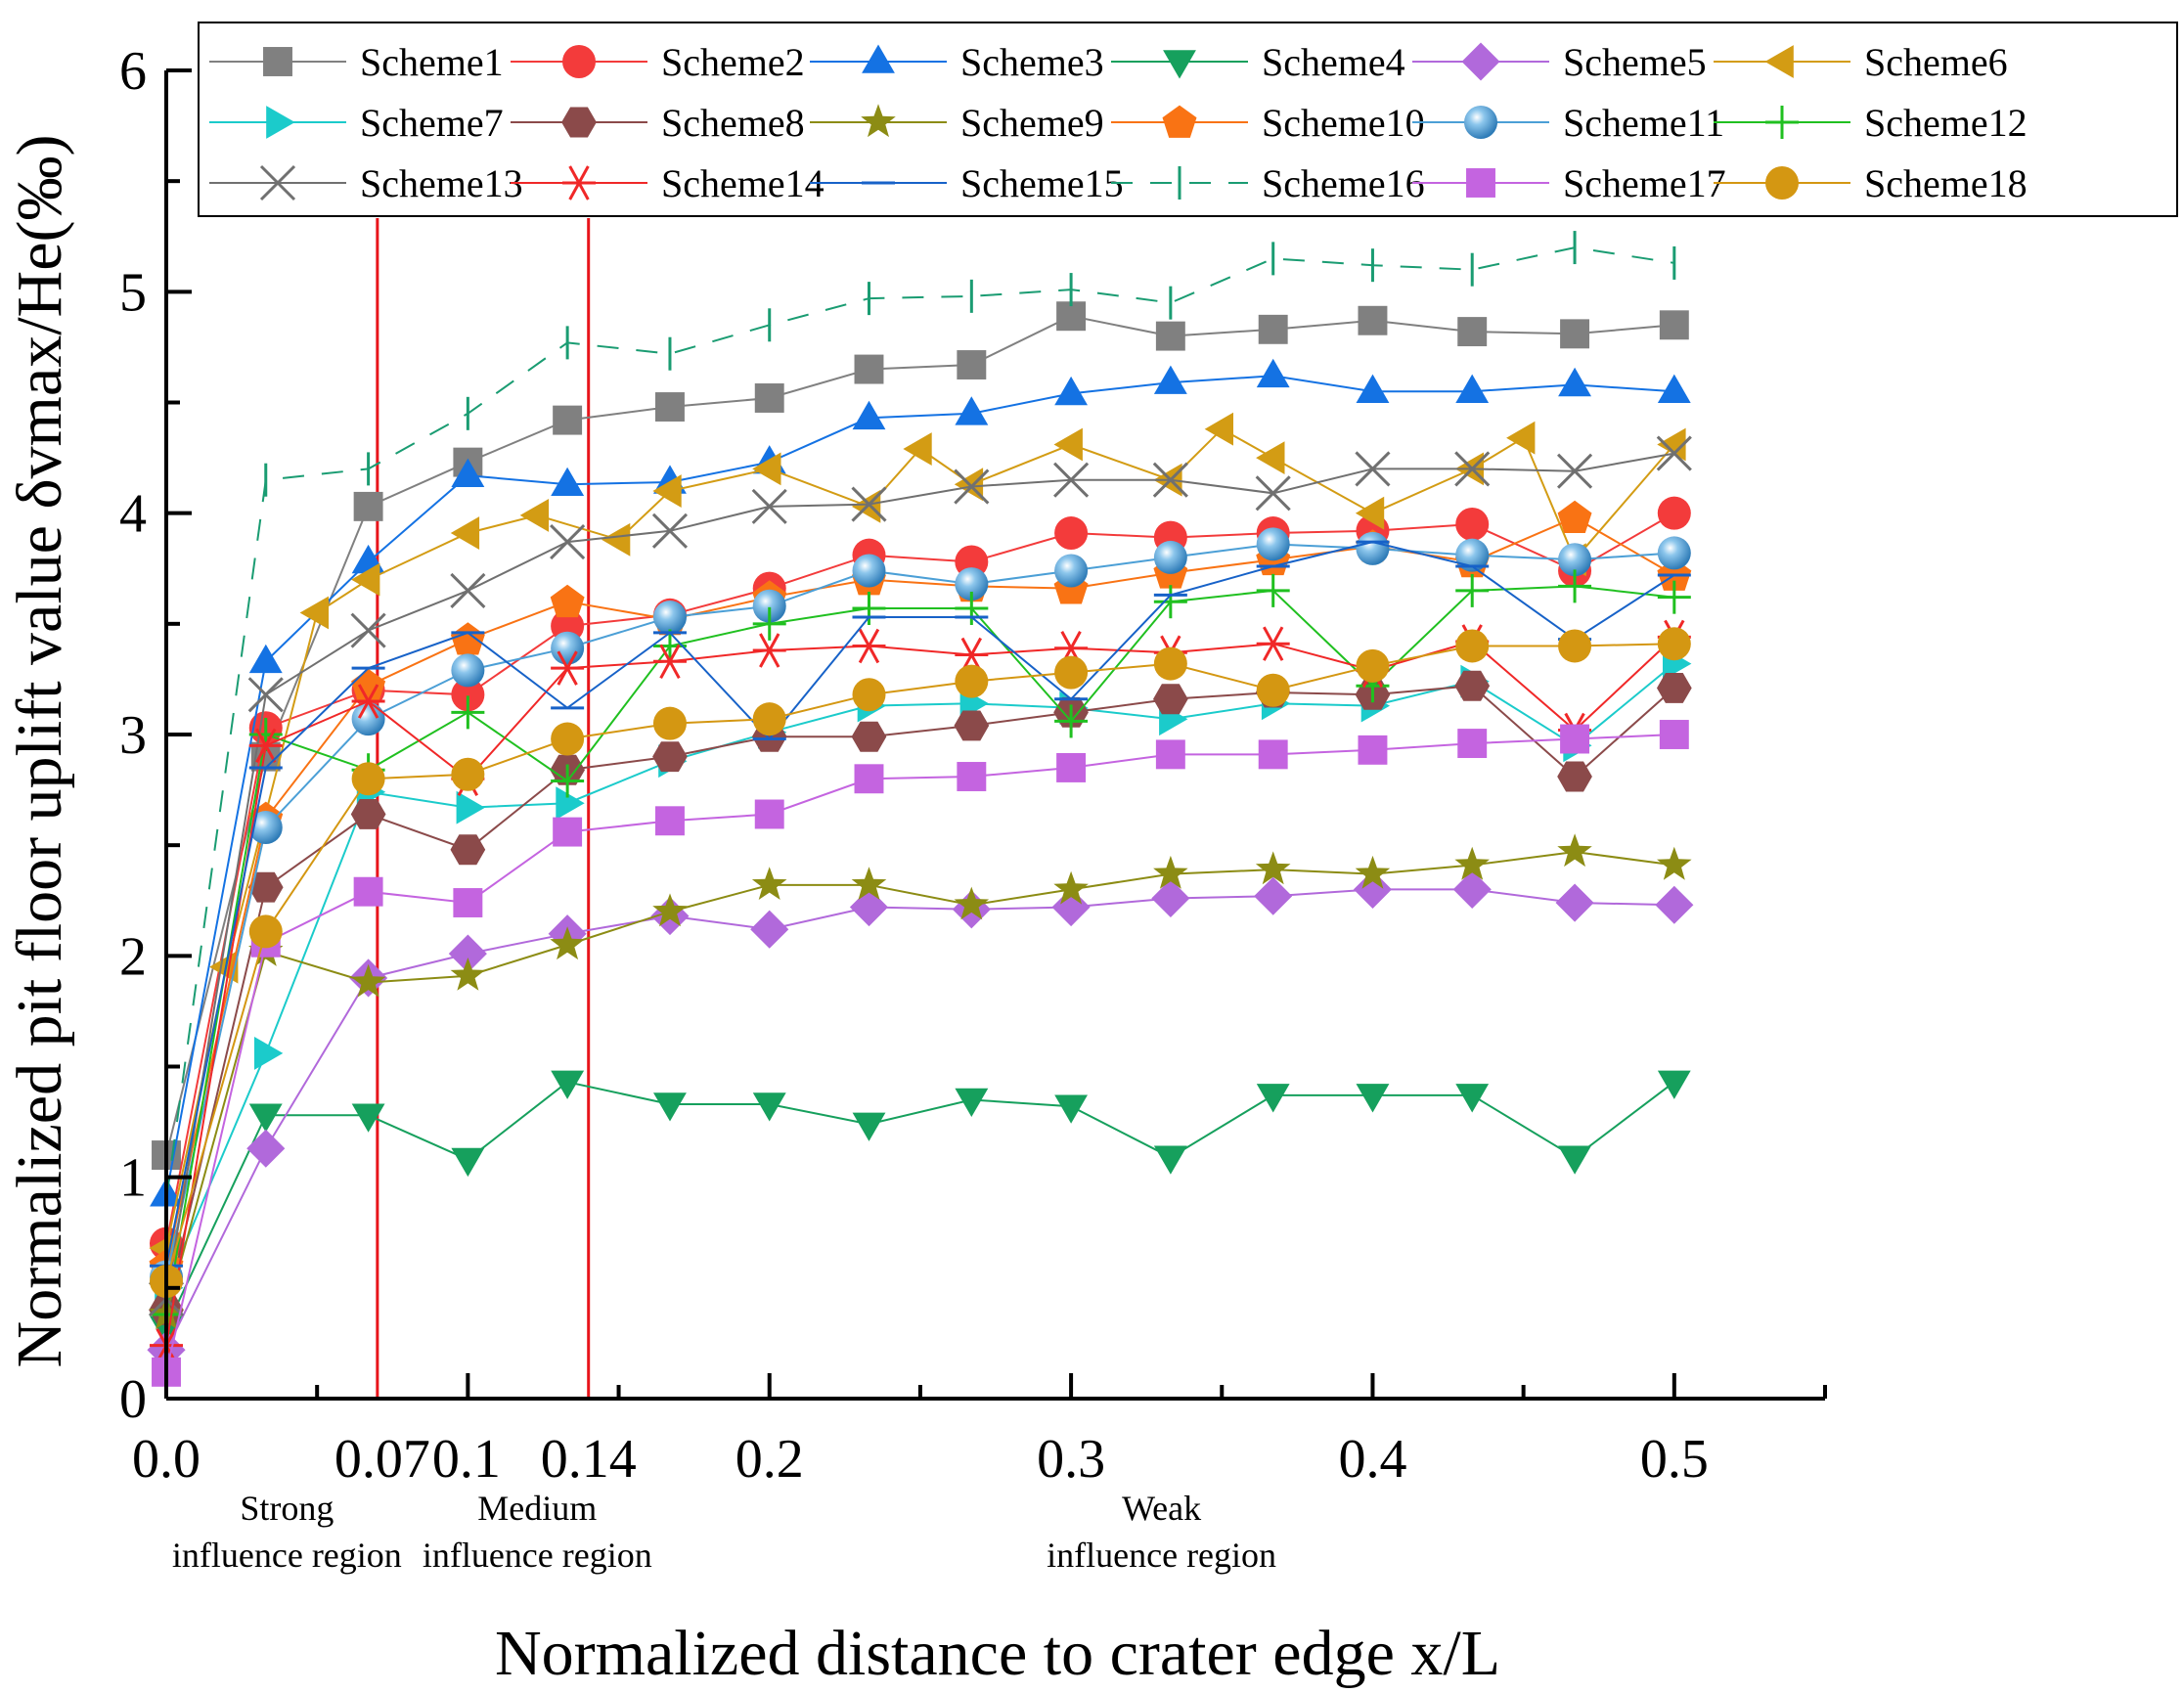  Describe the element at coordinates (1643, 123) in the screenshot. I see `legend-label-Scheme11: Scheme11` at that location.